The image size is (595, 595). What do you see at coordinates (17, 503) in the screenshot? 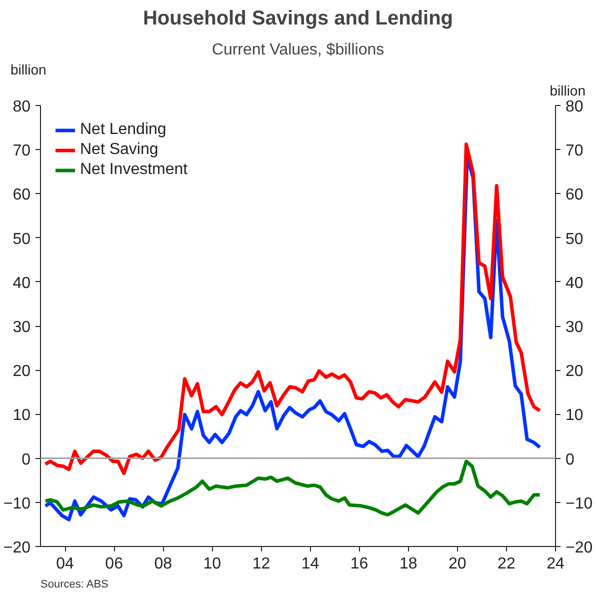
I see `y-tick-label: −10` at bounding box center [17, 503].